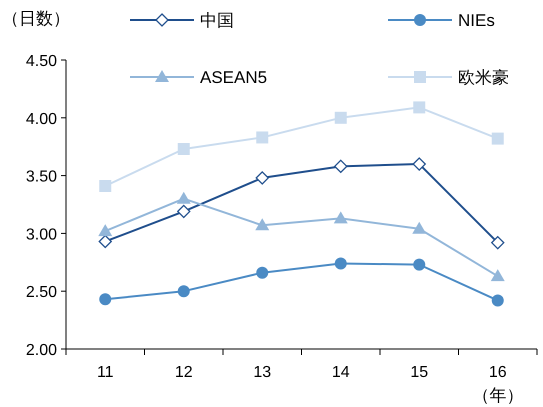  Describe the element at coordinates (36, 18) in the screenshot. I see `ylabel: （日数）` at that location.